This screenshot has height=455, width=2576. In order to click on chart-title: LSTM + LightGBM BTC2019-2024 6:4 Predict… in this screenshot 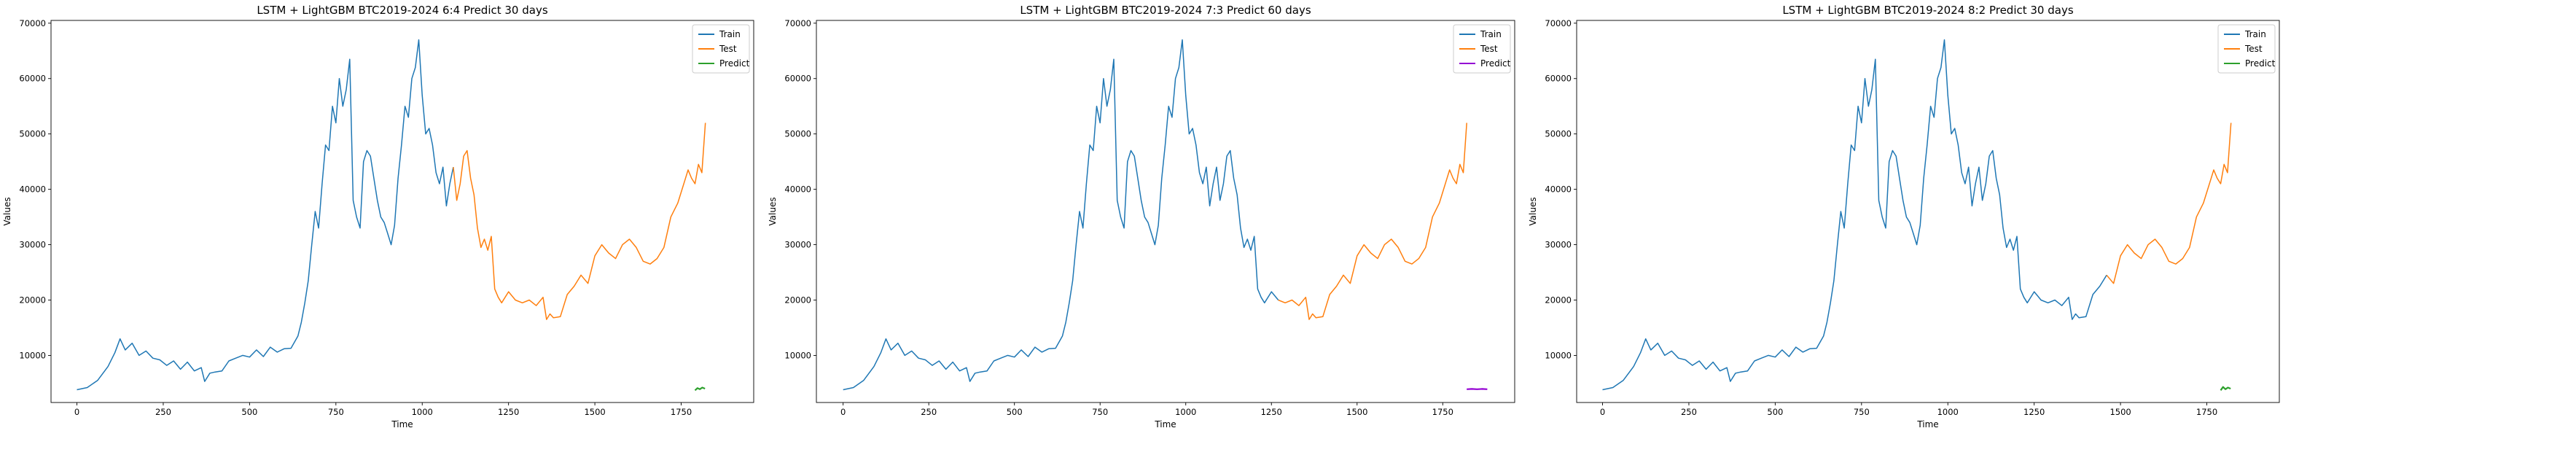, I will do `click(402, 10)`.